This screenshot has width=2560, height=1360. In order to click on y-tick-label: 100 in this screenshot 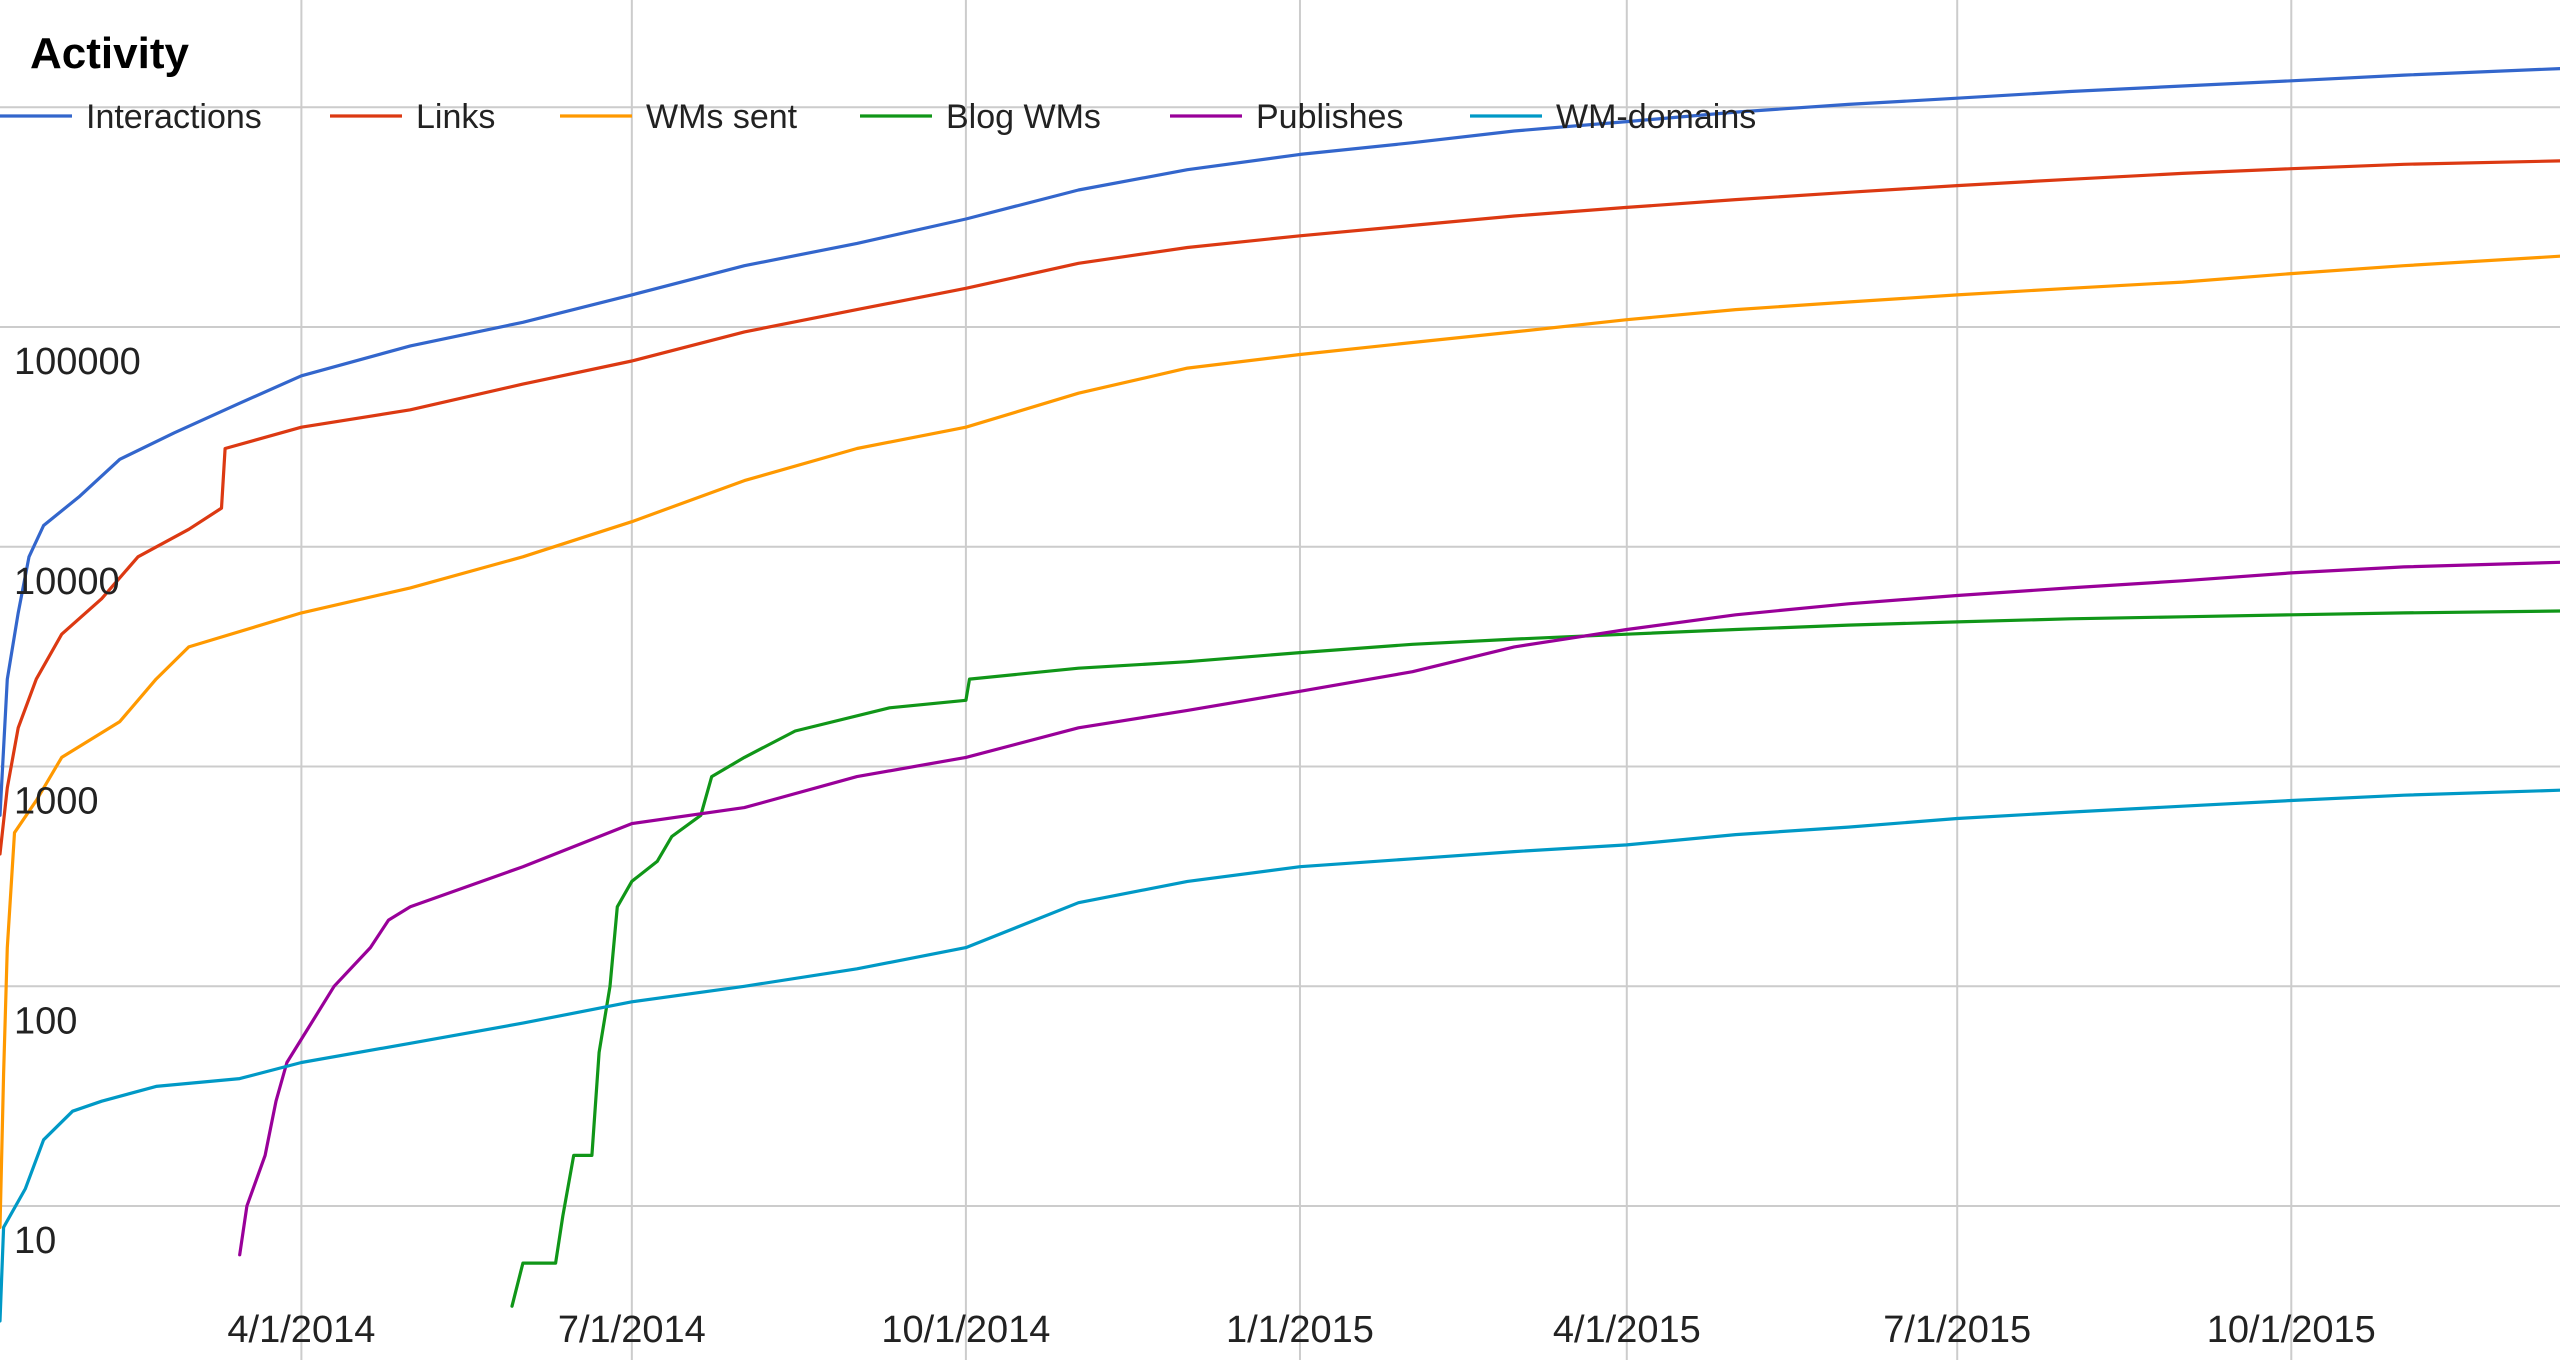, I will do `click(45, 1021)`.